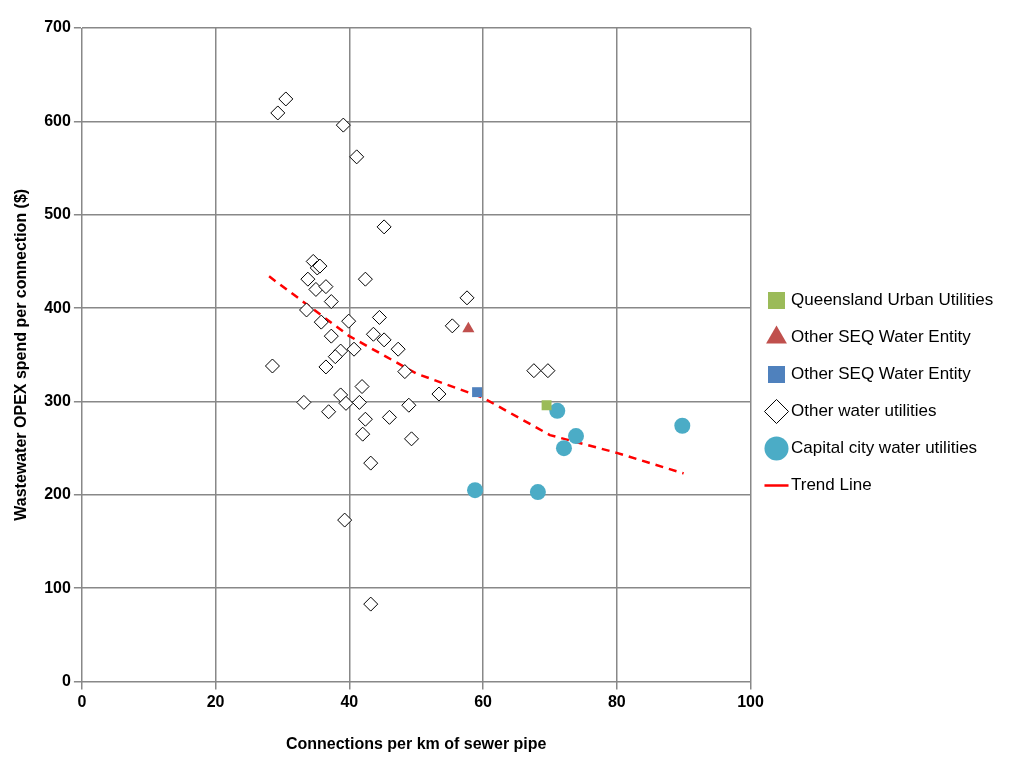  What do you see at coordinates (82, 701) in the screenshot?
I see `x-tick-label: 0` at bounding box center [82, 701].